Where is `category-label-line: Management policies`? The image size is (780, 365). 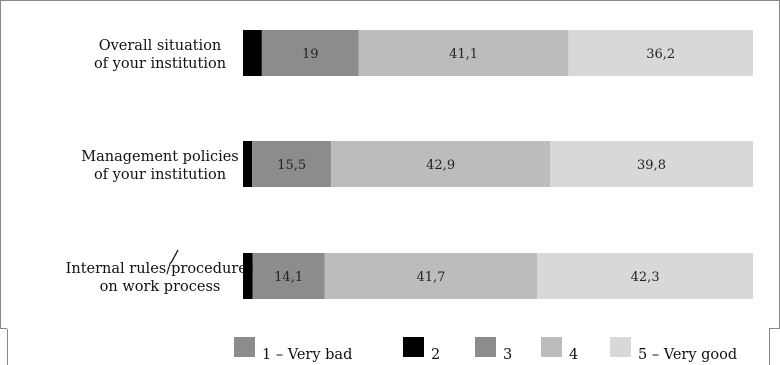 category-label-line: Management policies is located at coordinates (160, 157).